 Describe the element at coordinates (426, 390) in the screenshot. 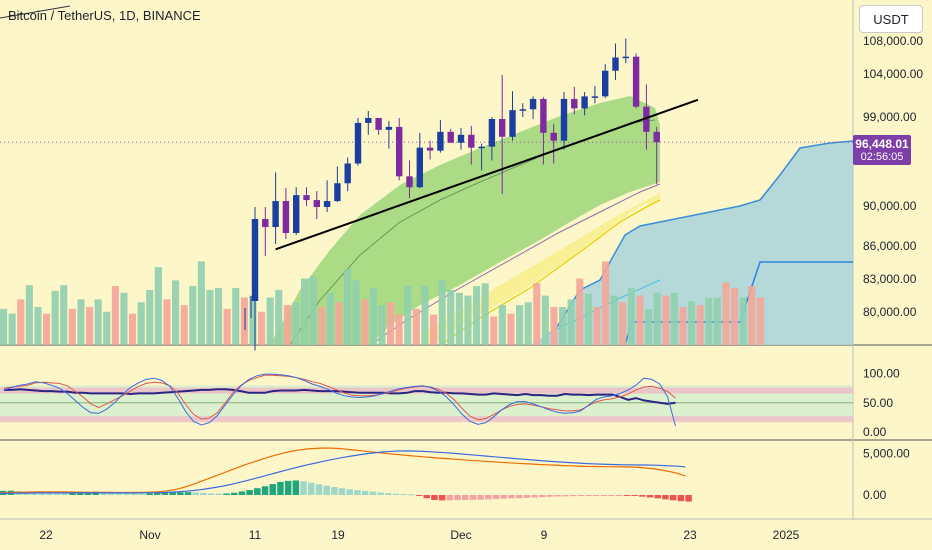

I see `rsi-upper-band` at that location.